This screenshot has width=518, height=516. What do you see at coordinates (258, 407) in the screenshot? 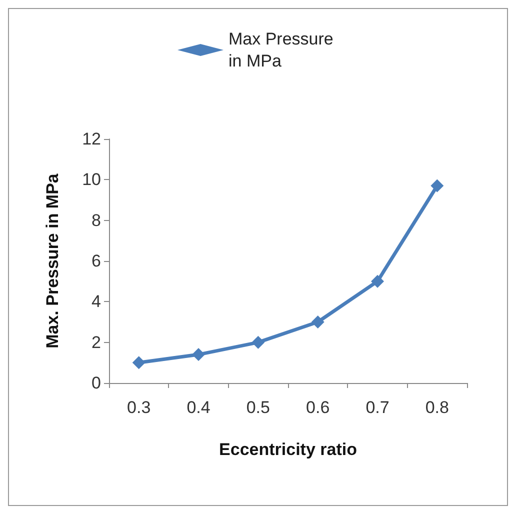
I see `x-tick-label: 0.5` at bounding box center [258, 407].